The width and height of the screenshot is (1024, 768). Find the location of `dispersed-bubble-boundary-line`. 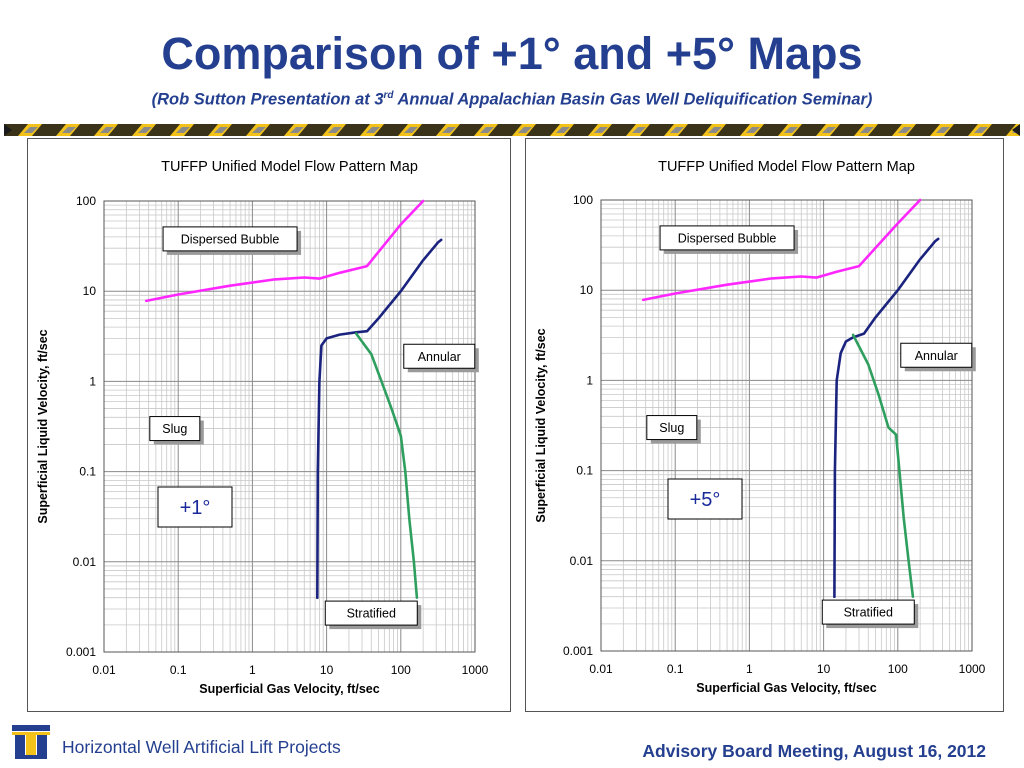

dispersed-bubble-boundary-line is located at coordinates (781, 250).